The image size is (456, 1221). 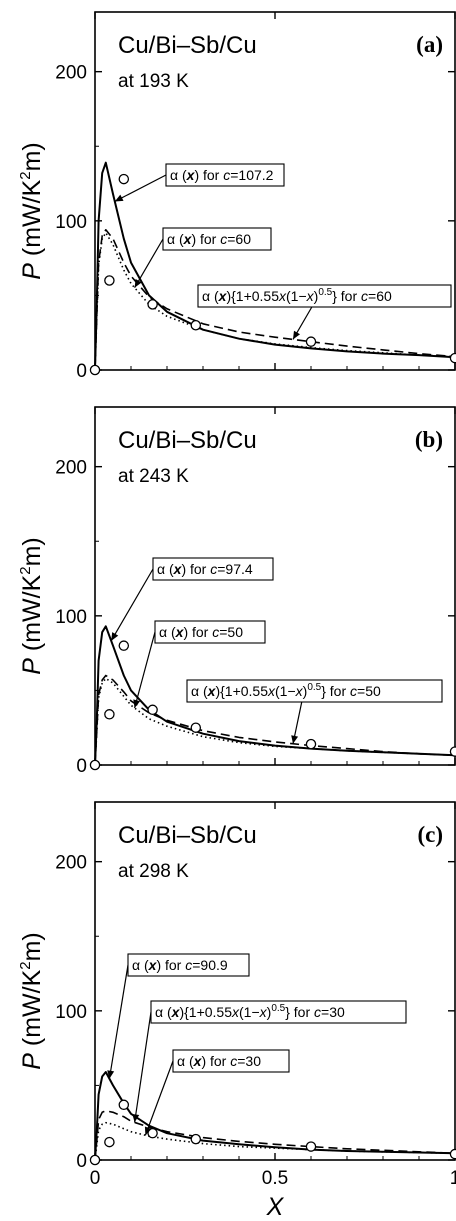 I want to click on annotation-box: α (x){1+0.55x(1−x)0.5} for c=30, so click(x=269, y=1061).